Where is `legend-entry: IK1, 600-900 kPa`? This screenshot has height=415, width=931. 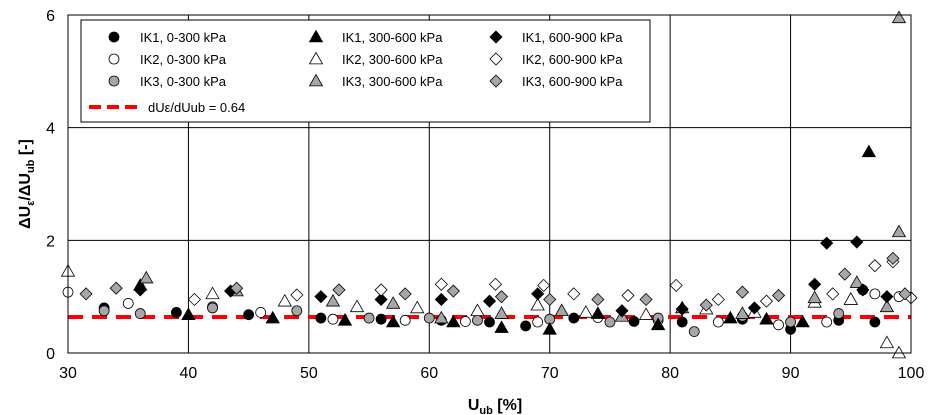 legend-entry: IK1, 600-900 kPa is located at coordinates (556, 37).